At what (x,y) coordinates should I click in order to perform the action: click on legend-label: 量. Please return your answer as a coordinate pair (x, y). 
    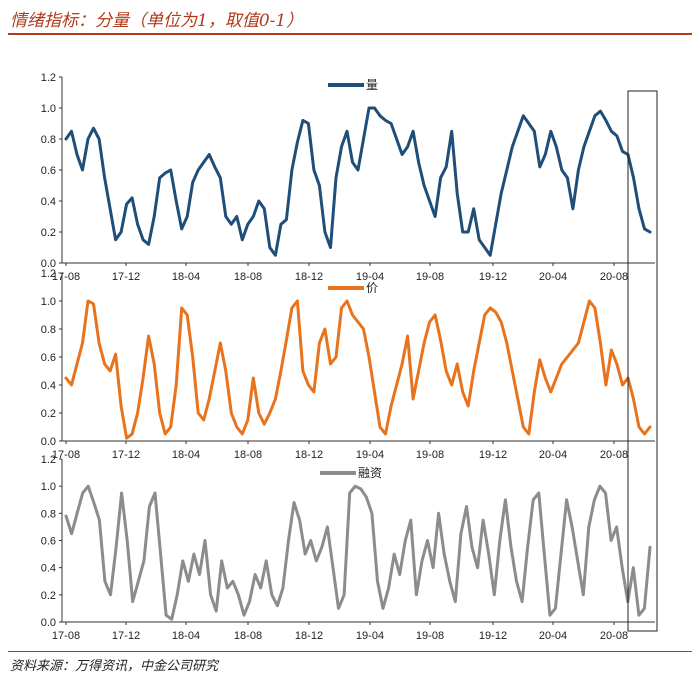
    Looking at the image, I should click on (372, 85).